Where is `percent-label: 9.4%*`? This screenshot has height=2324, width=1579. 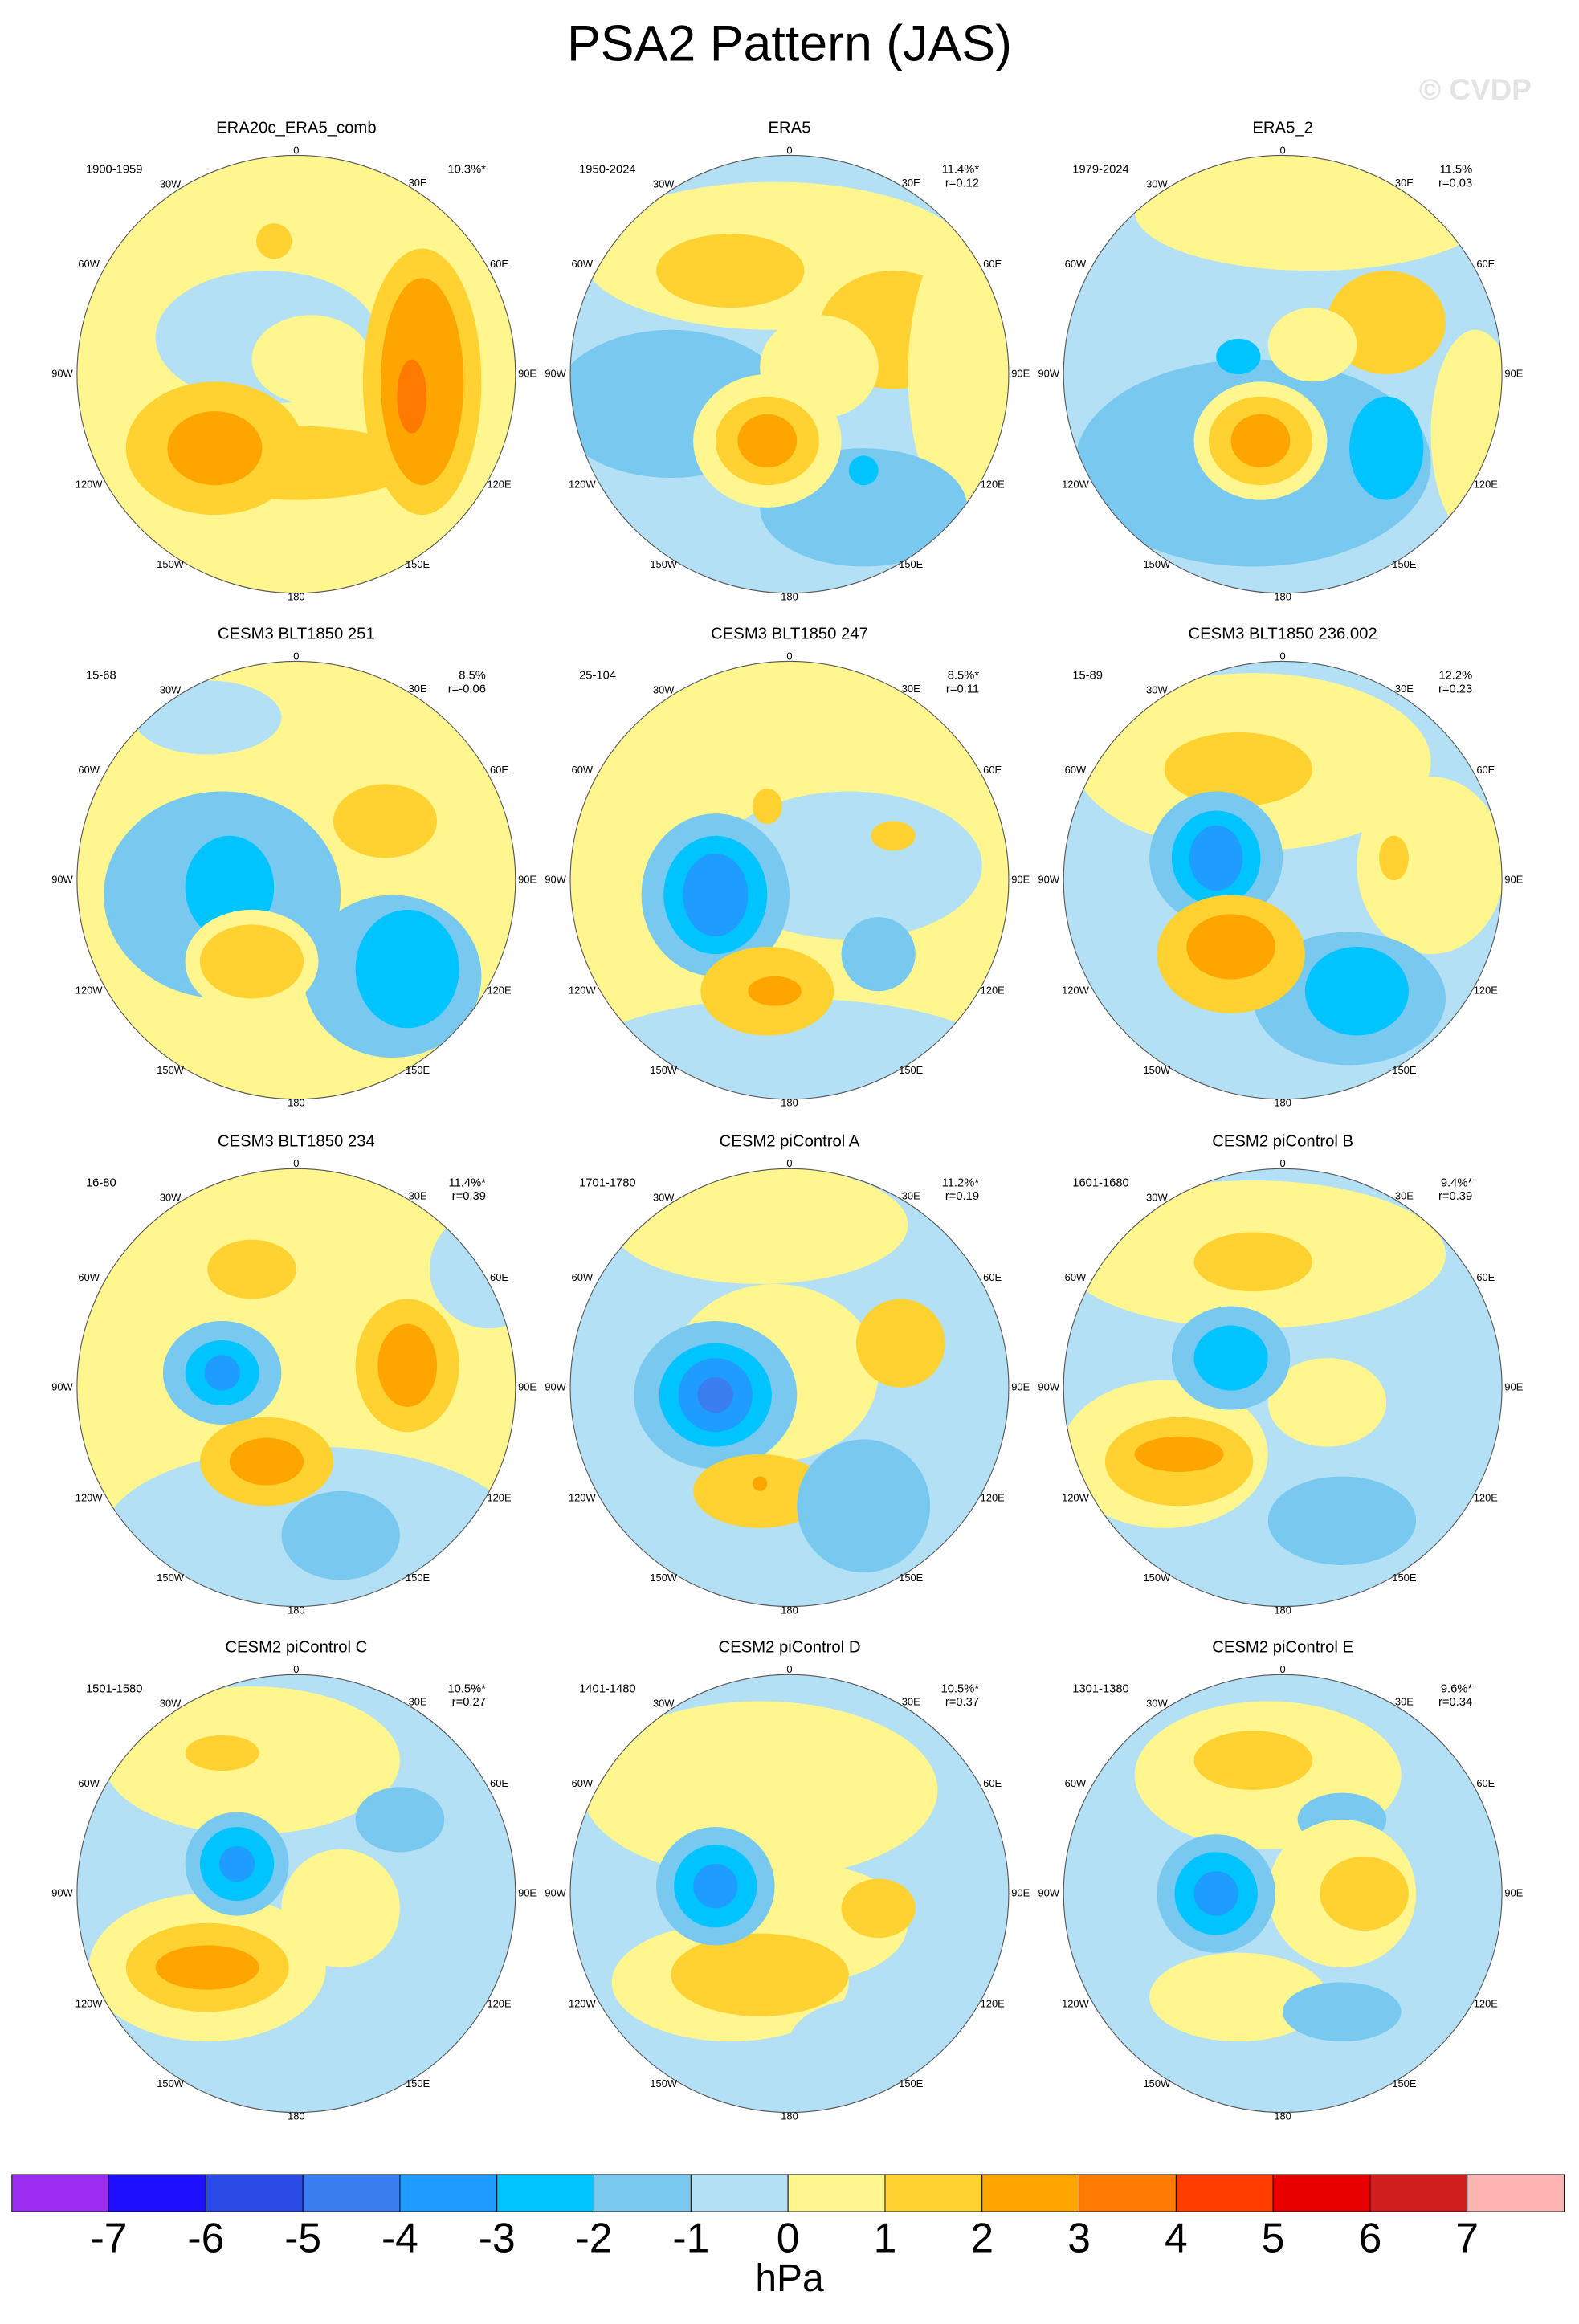
percent-label: 9.4%* is located at coordinates (1457, 1184).